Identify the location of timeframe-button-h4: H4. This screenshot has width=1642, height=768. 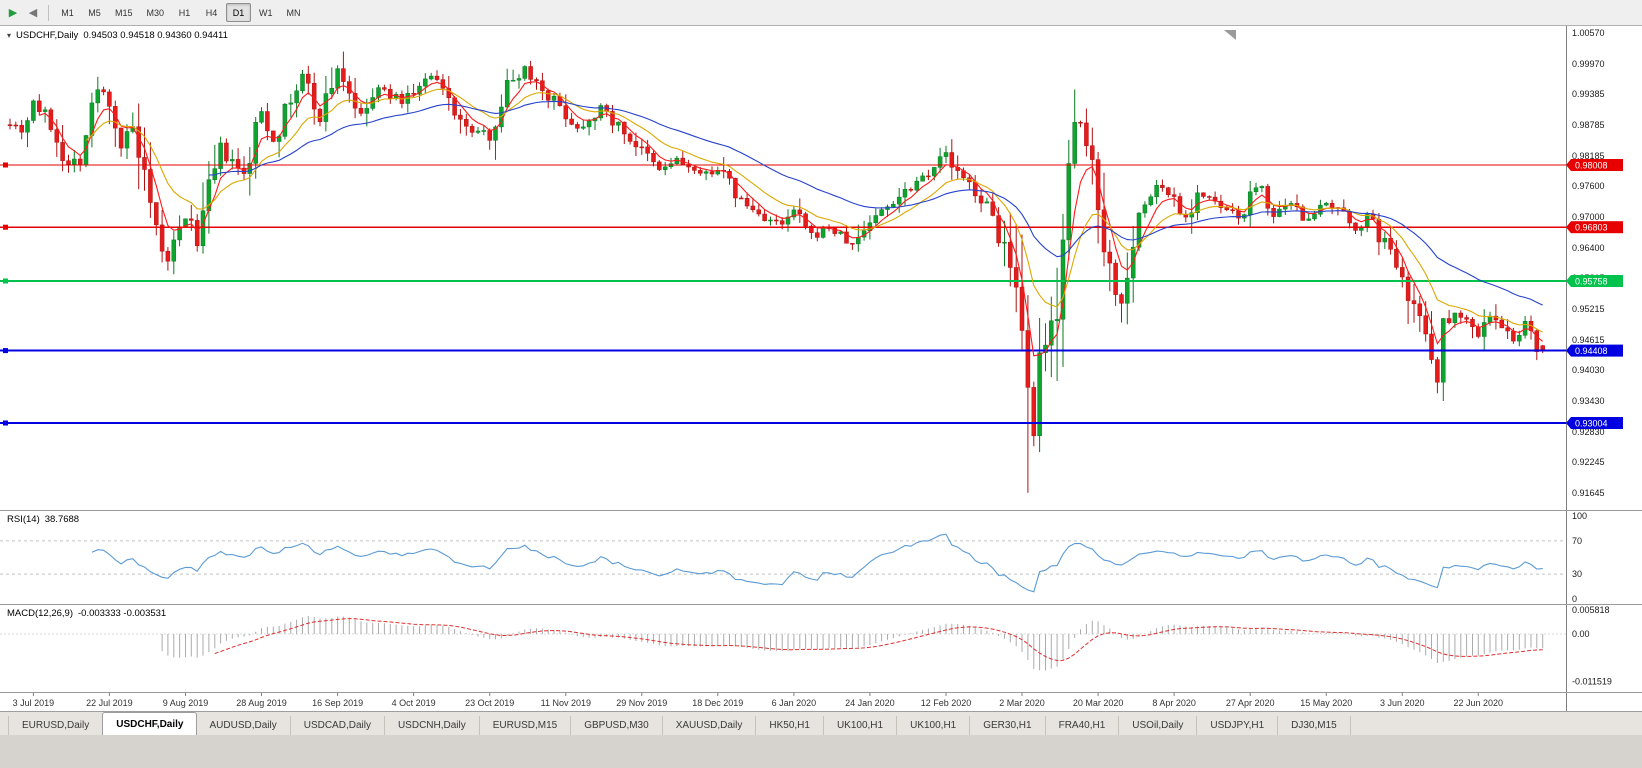
(211, 12).